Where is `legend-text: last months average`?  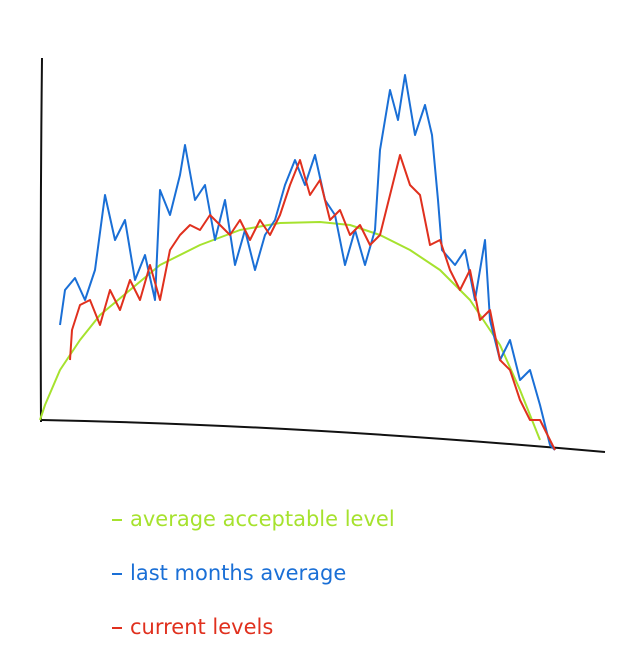
legend-text: last months average is located at coordinates (238, 573).